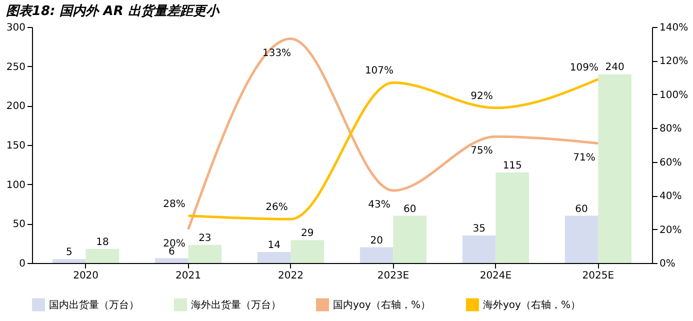 The height and width of the screenshot is (321, 693). Describe the element at coordinates (674, 95) in the screenshot. I see `y2-tick-label: 100%` at that location.